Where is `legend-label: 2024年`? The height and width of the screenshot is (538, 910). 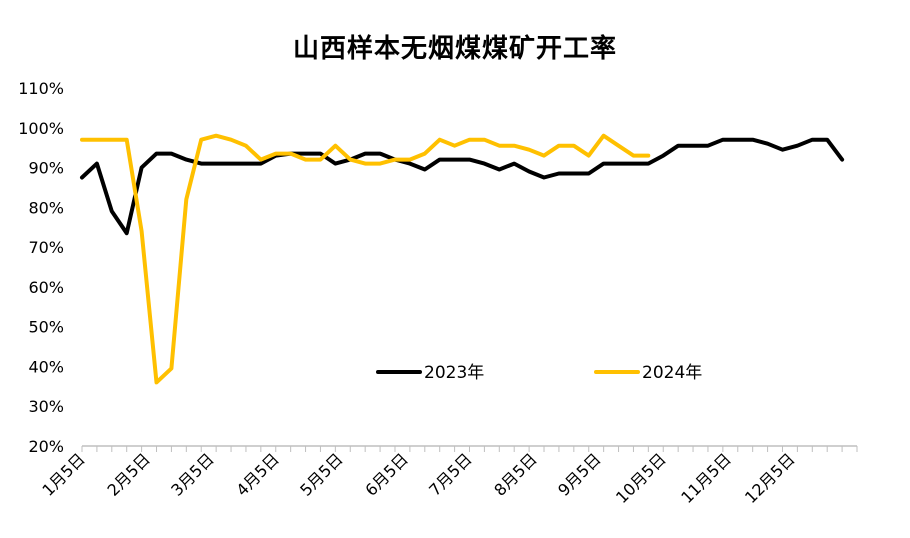 legend-label: 2024年 is located at coordinates (672, 373).